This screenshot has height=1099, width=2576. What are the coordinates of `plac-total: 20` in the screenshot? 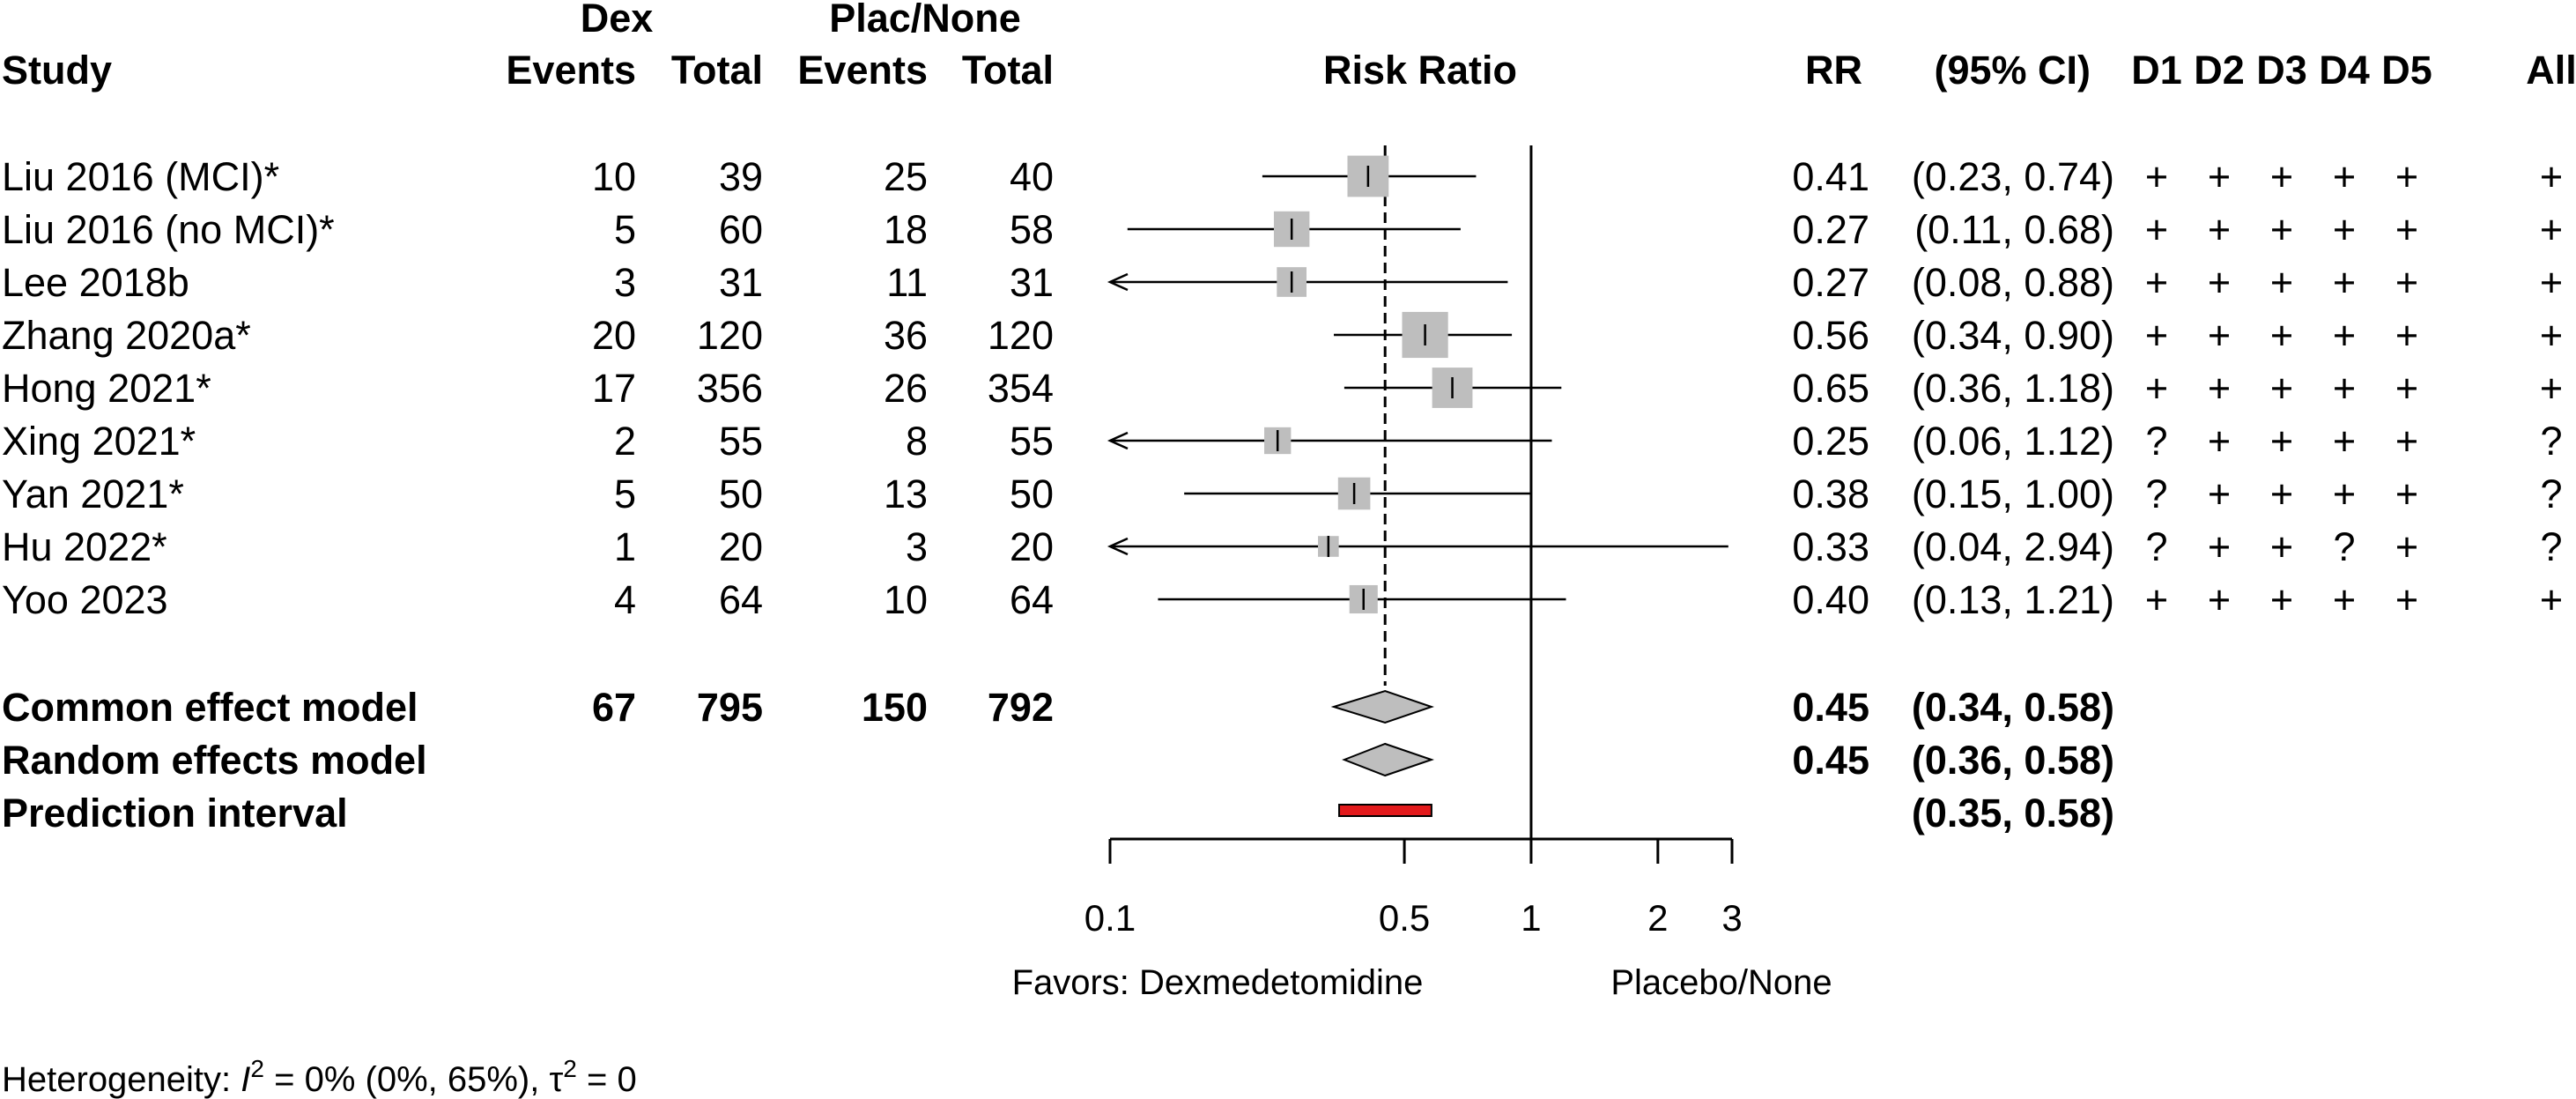 It's located at (1032, 546).